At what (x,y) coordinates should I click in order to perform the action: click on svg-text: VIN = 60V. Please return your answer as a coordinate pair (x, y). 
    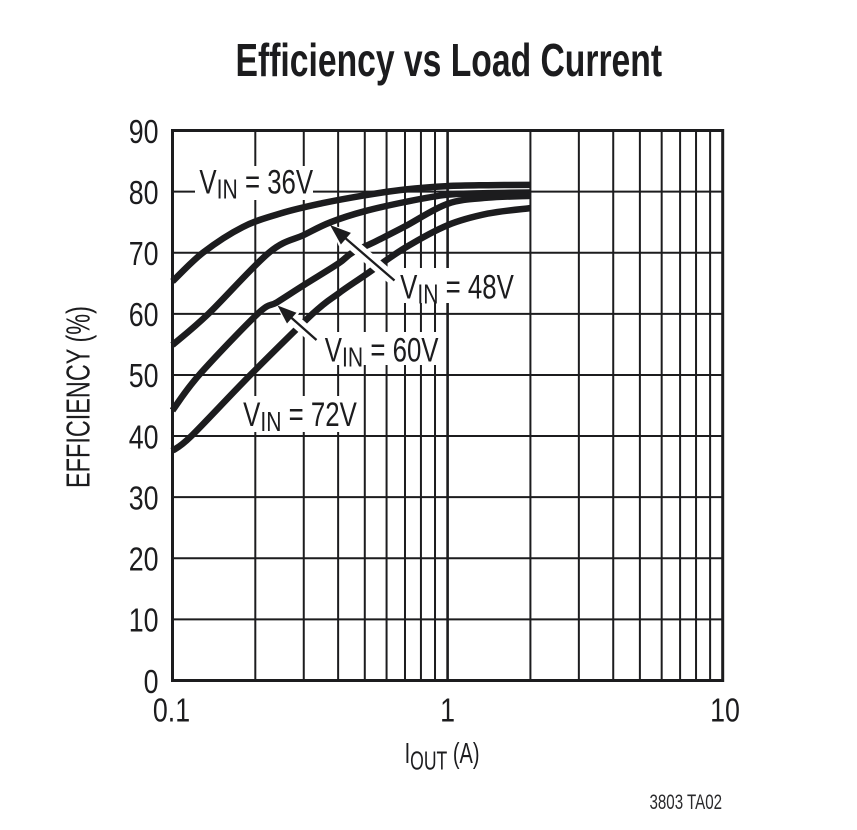
    Looking at the image, I should click on (382, 352).